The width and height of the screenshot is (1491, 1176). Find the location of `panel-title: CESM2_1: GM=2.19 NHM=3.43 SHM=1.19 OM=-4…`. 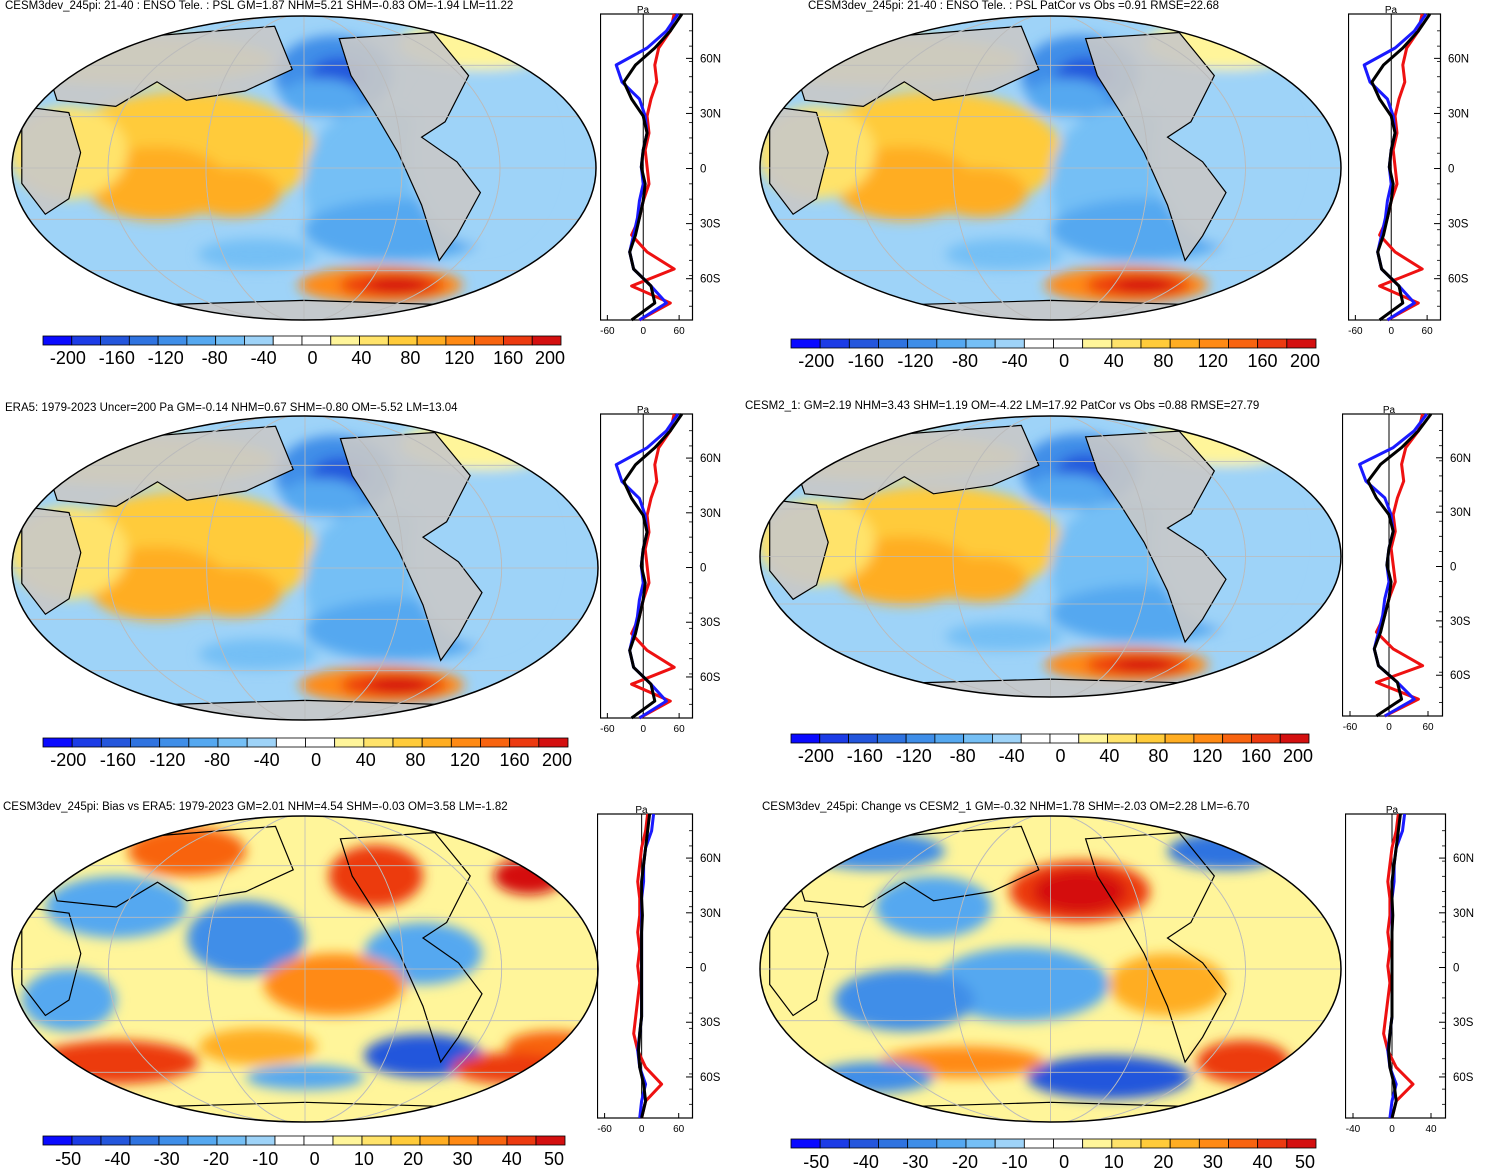

panel-title: CESM2_1: GM=2.19 NHM=3.43 SHM=1.19 OM=-4… is located at coordinates (1002, 406).